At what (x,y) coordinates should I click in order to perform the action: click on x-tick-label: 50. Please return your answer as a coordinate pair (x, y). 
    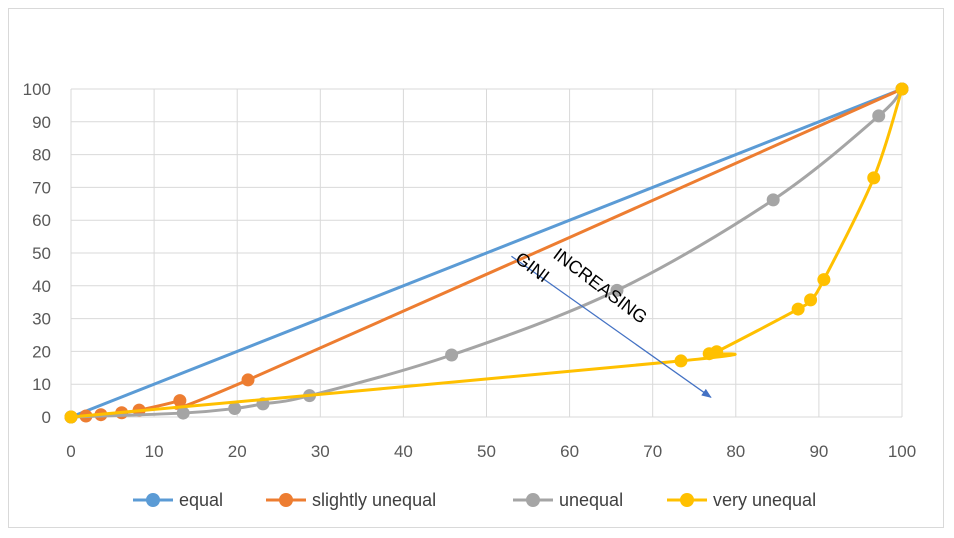
    Looking at the image, I should click on (486, 451).